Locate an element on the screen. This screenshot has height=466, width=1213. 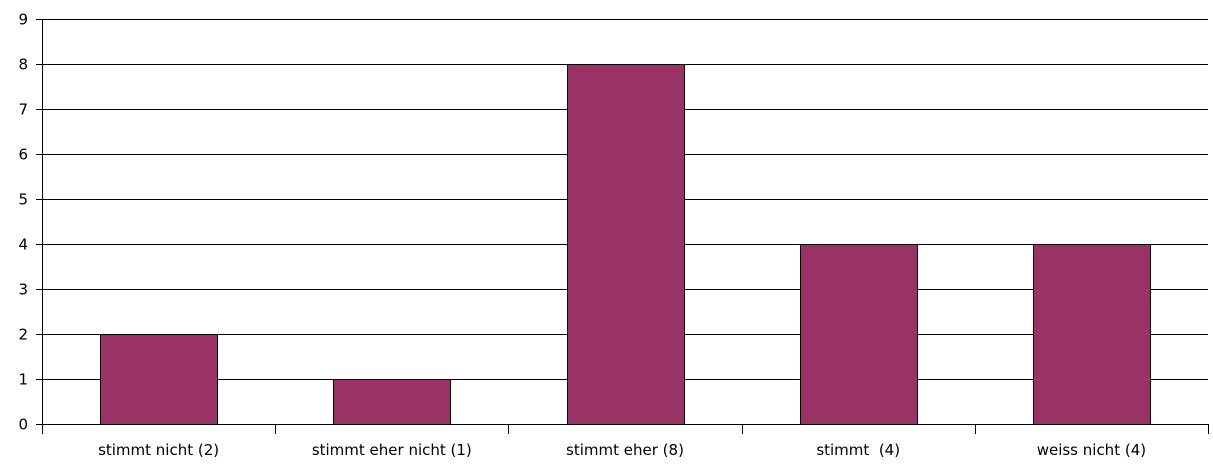
y-tick-label: 8 is located at coordinates (23, 65).